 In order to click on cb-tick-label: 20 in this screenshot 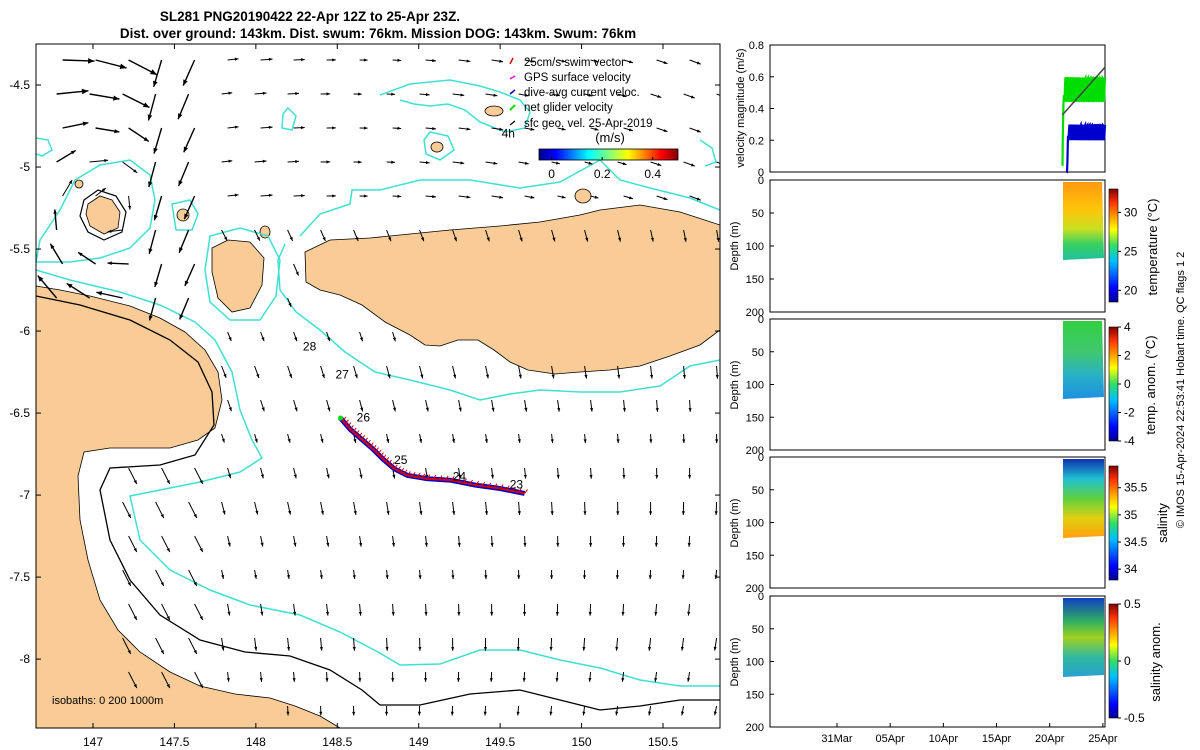, I will do `click(1131, 290)`.